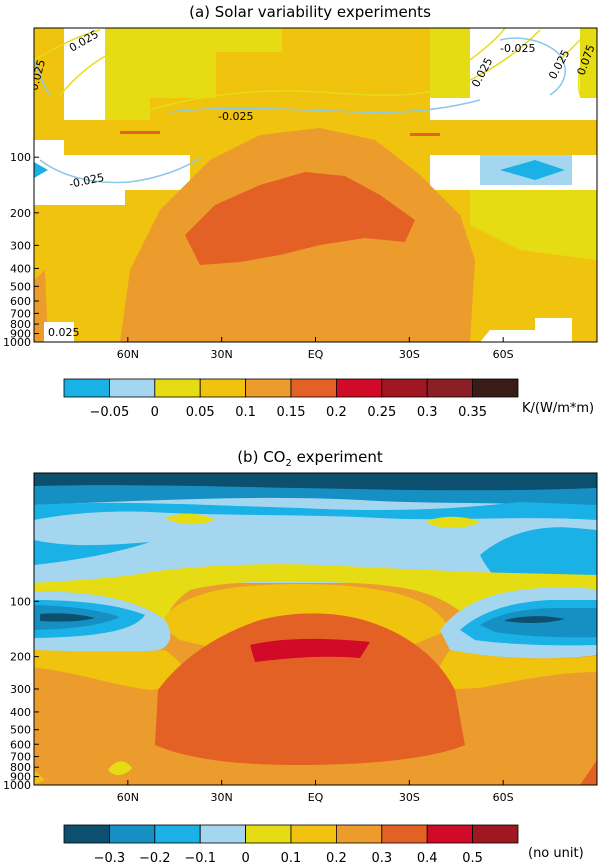  Describe the element at coordinates (535, 620) in the screenshot. I see `panel-b-right-lobe-core` at that location.